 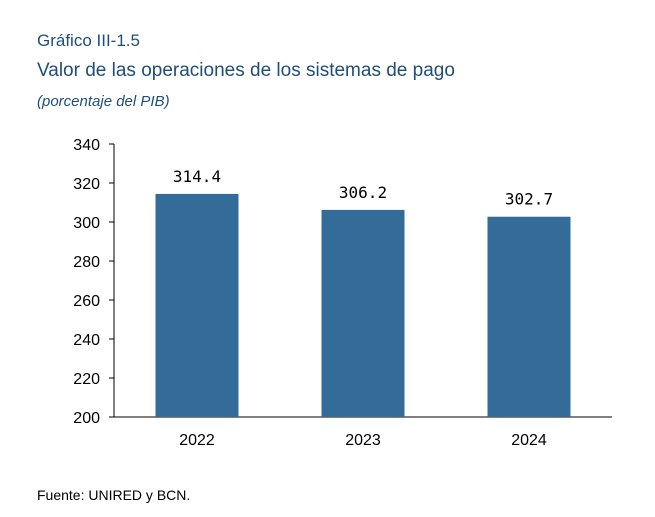 What do you see at coordinates (197, 305) in the screenshot?
I see `bar-2022` at bounding box center [197, 305].